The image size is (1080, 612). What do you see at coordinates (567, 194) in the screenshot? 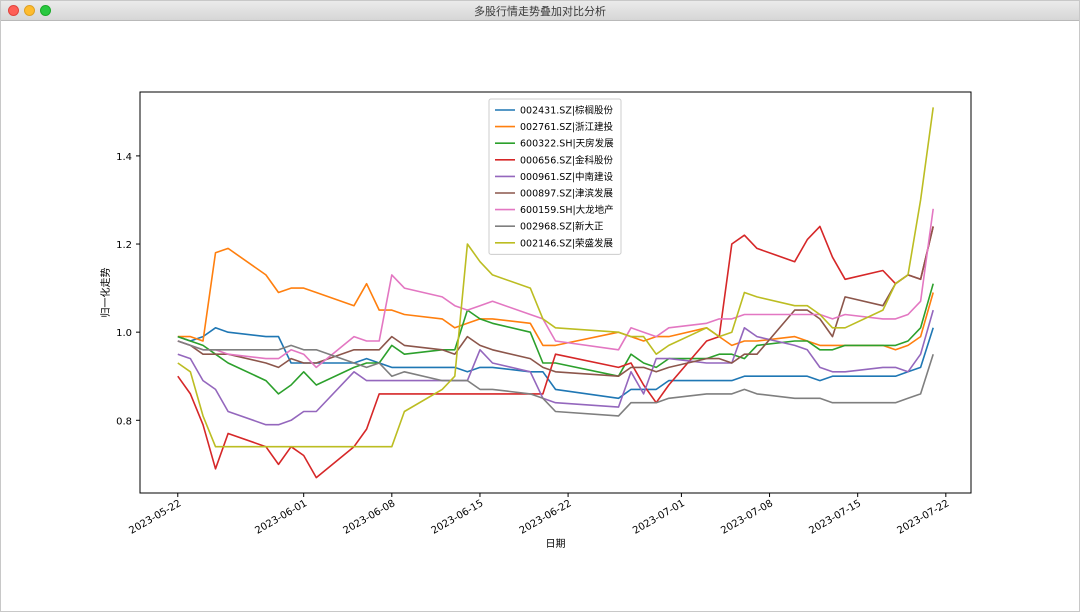
I see `legend-label-6: 000897.SZ|津滨发展` at bounding box center [567, 194].